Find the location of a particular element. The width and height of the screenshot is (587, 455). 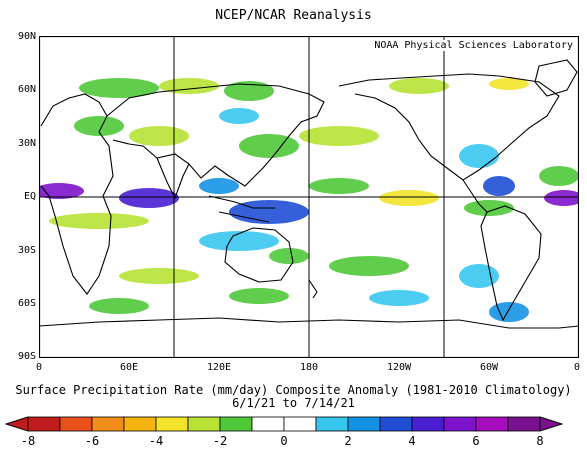

lon-label-60e: 60E is located at coordinates (129, 367).